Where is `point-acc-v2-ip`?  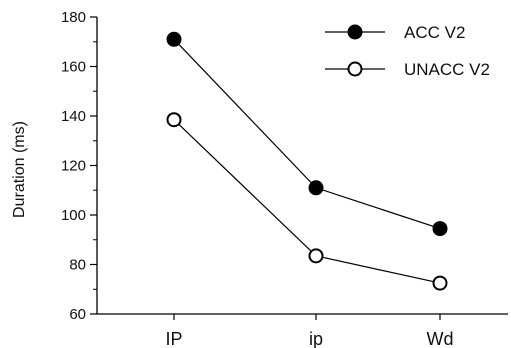
point-acc-v2-ip is located at coordinates (316, 188).